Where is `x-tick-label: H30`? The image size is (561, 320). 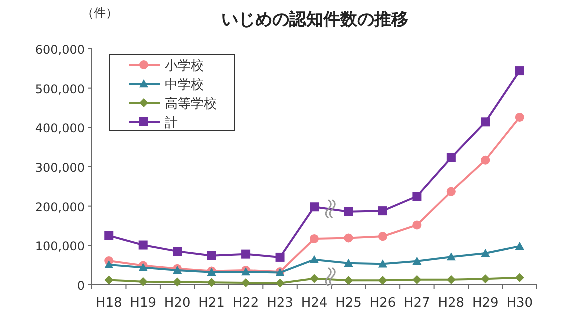 x-tick-label: H30 is located at coordinates (520, 303).